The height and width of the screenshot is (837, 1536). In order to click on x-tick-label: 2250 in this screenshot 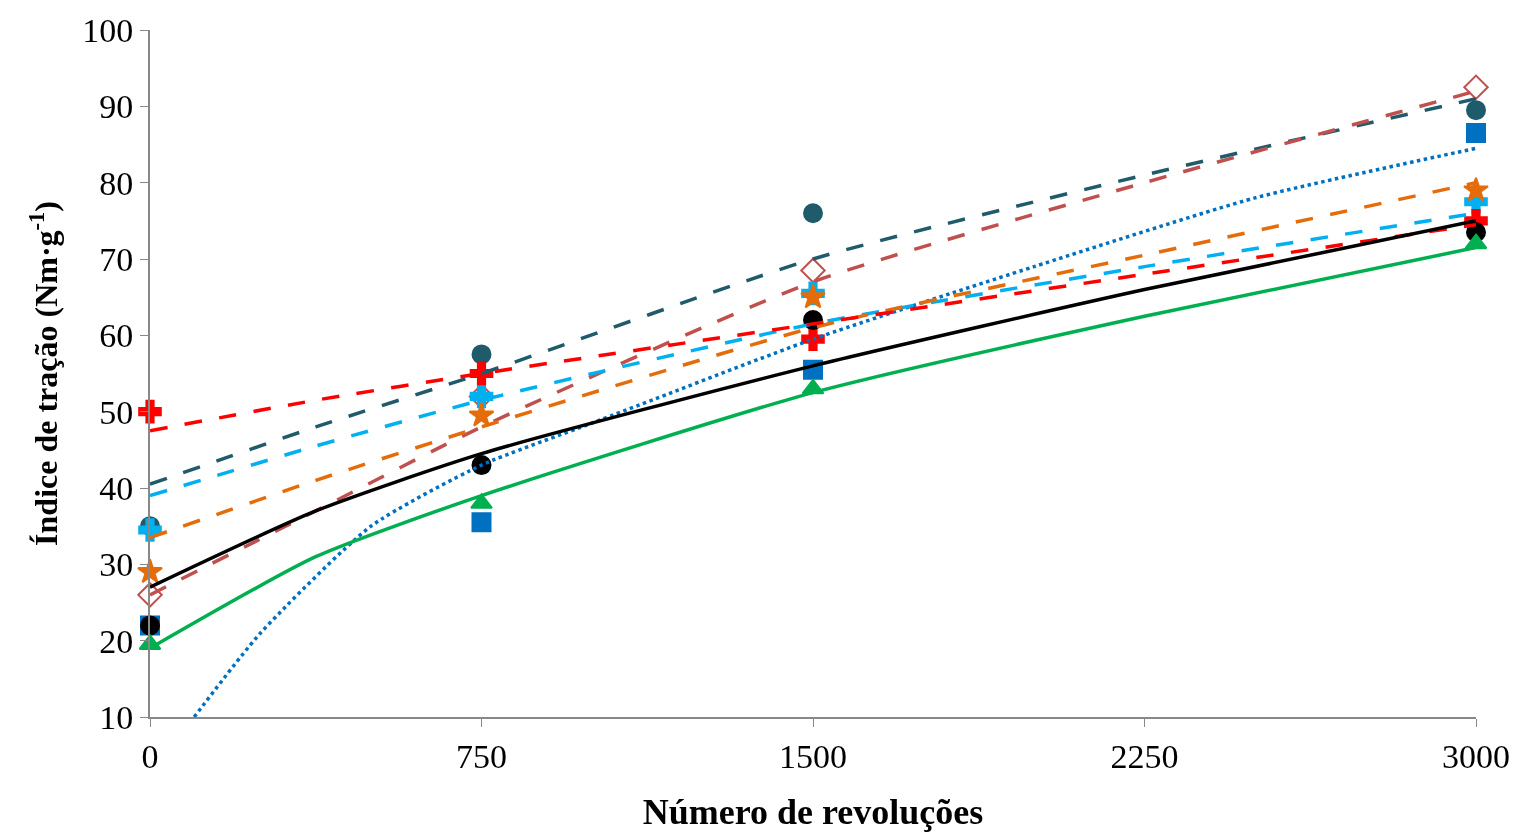, I will do `click(1144, 756)`.